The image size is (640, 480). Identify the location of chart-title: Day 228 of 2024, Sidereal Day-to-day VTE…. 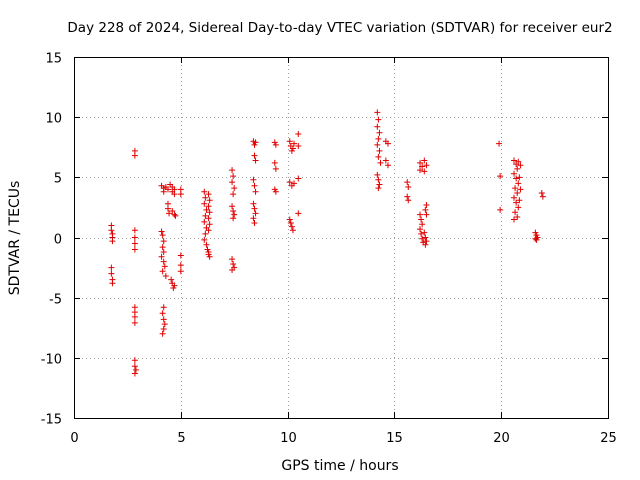
(339, 28).